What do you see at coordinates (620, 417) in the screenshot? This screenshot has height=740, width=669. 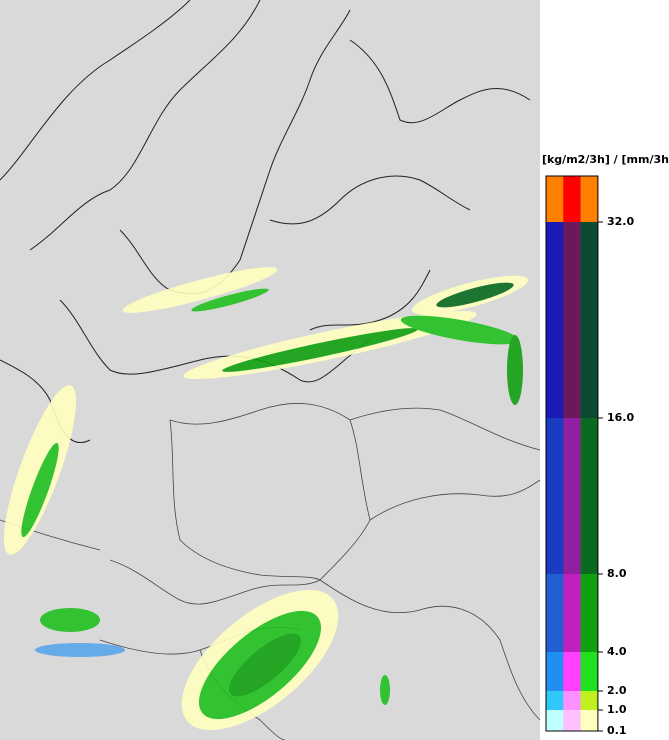 I see `tick-label: 16.0` at bounding box center [620, 417].